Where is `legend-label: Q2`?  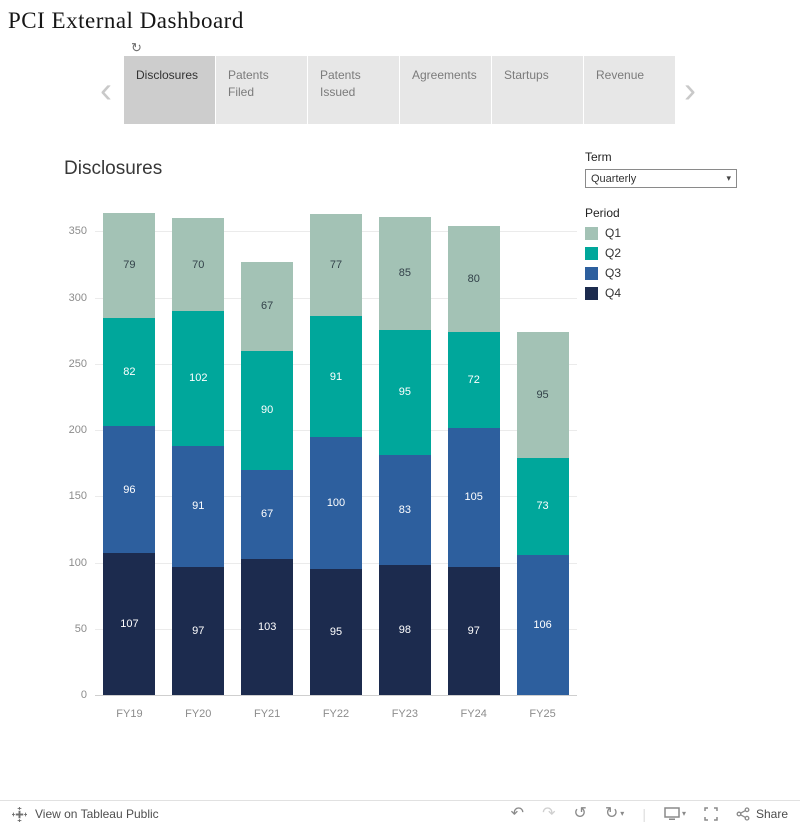 legend-label: Q2 is located at coordinates (613, 253).